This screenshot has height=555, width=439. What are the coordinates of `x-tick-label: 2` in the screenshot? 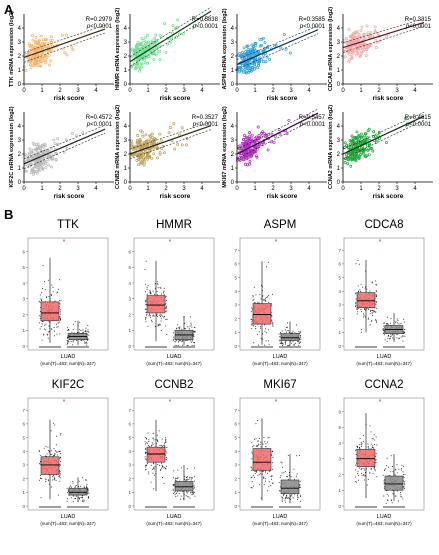 It's located at (166, 189).